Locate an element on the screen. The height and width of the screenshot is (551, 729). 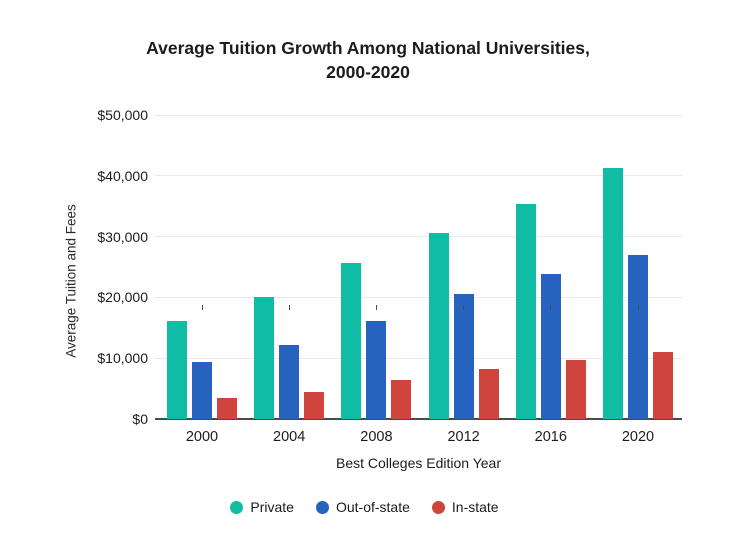
bar-out-of-state-2012 is located at coordinates (463, 356).